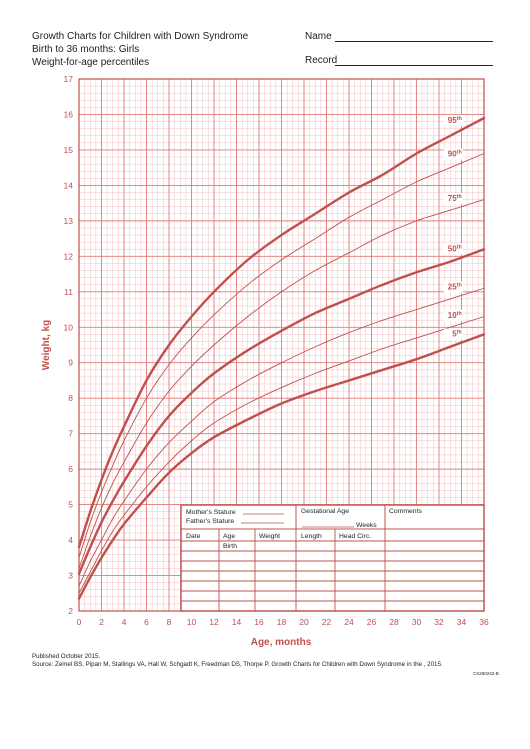  I want to click on x-tick-label: 22, so click(327, 622).